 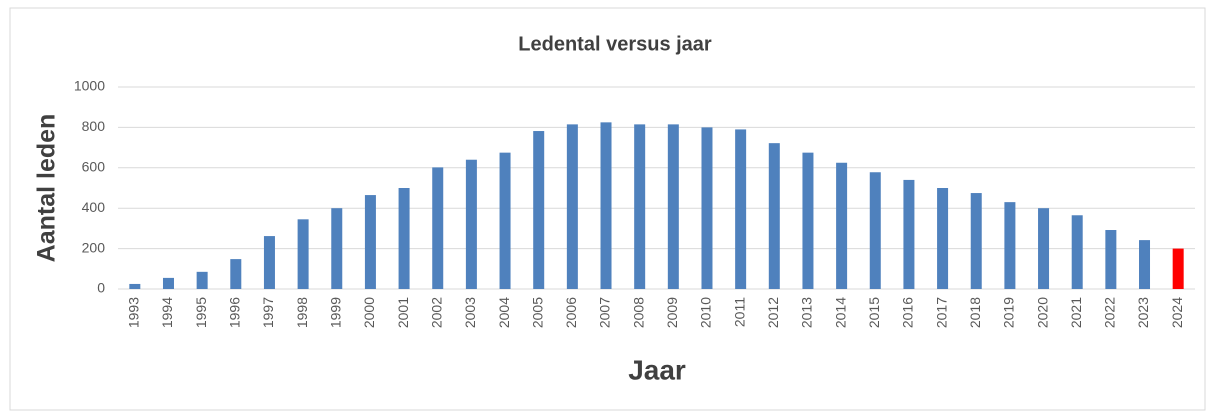 What do you see at coordinates (773, 312) in the screenshot?
I see `x-tick-label: 2012` at bounding box center [773, 312].